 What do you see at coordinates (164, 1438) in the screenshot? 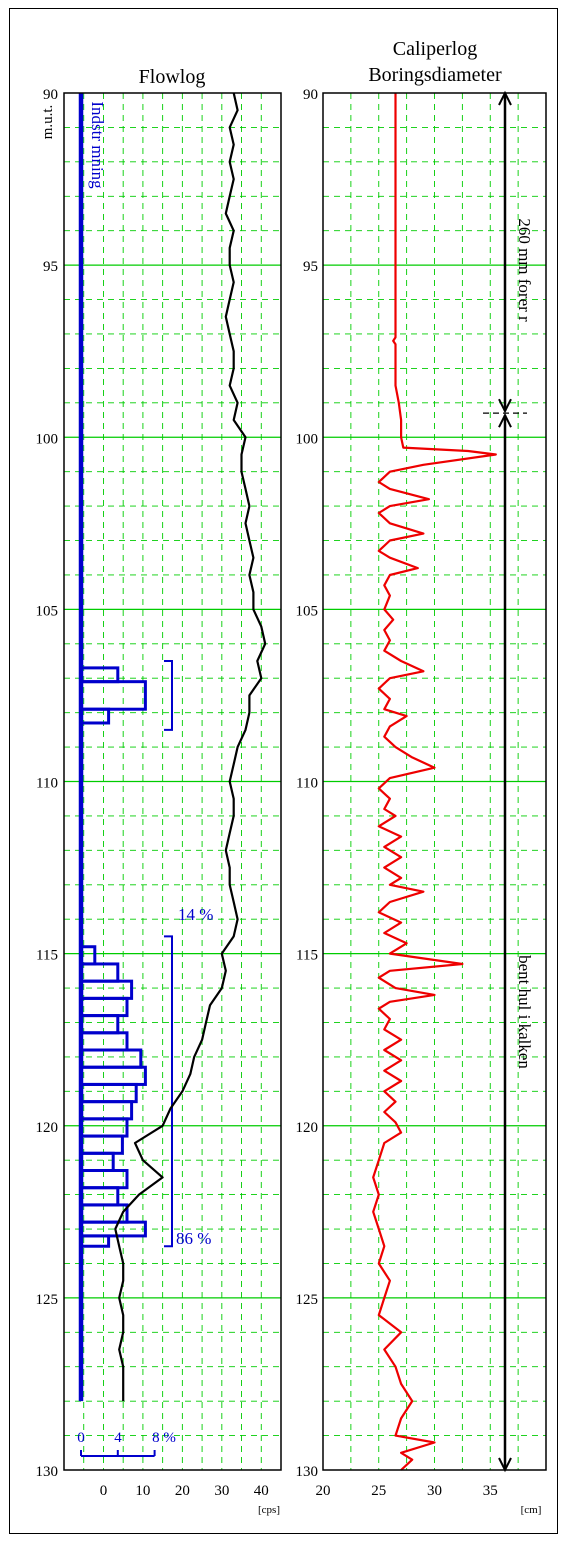
I see `scale-label-8: 8 %` at bounding box center [164, 1438].